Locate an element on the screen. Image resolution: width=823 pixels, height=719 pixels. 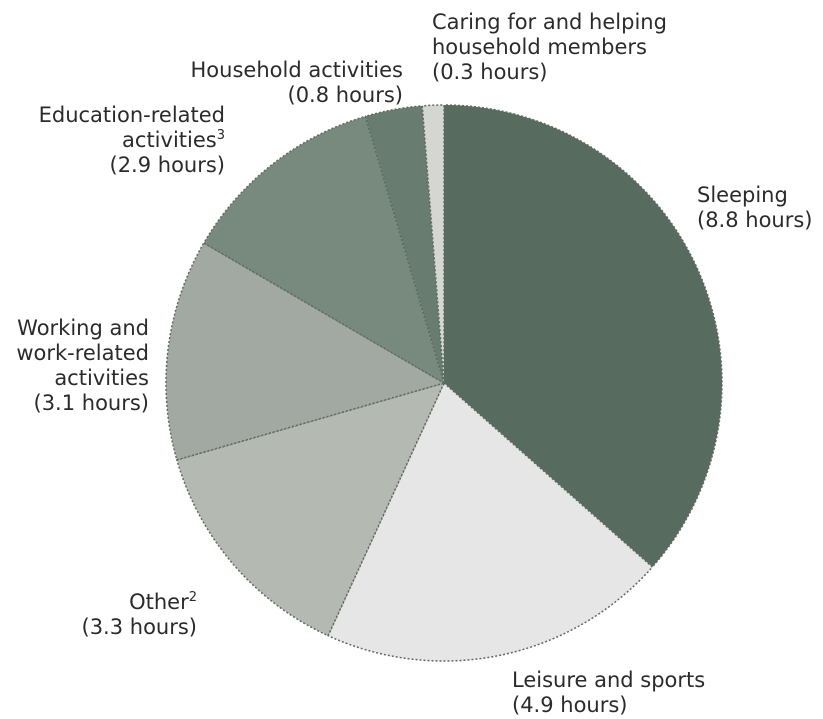
label-sleeping: Sleeping (8.8 hours) is located at coordinates (755, 208).